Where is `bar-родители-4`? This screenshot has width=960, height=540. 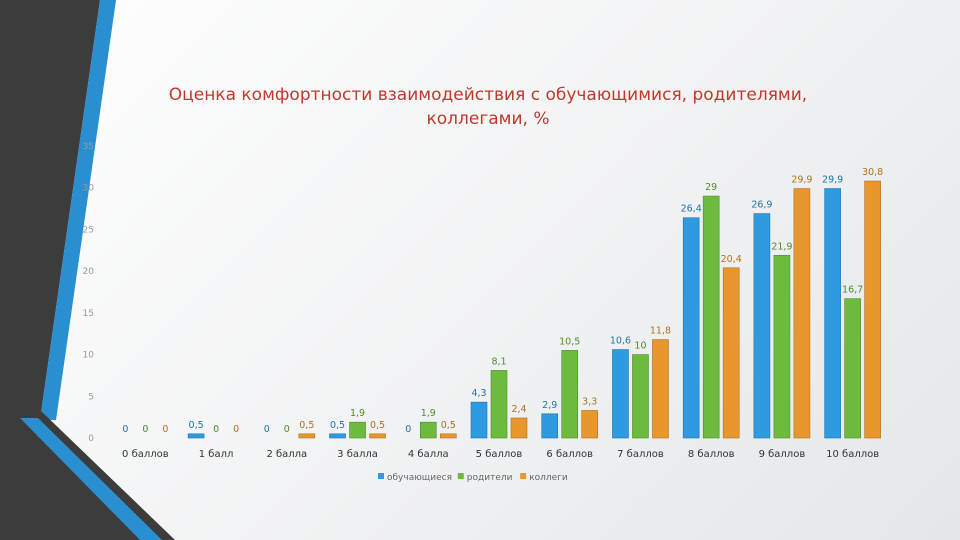 bar-родители-4 is located at coordinates (428, 430).